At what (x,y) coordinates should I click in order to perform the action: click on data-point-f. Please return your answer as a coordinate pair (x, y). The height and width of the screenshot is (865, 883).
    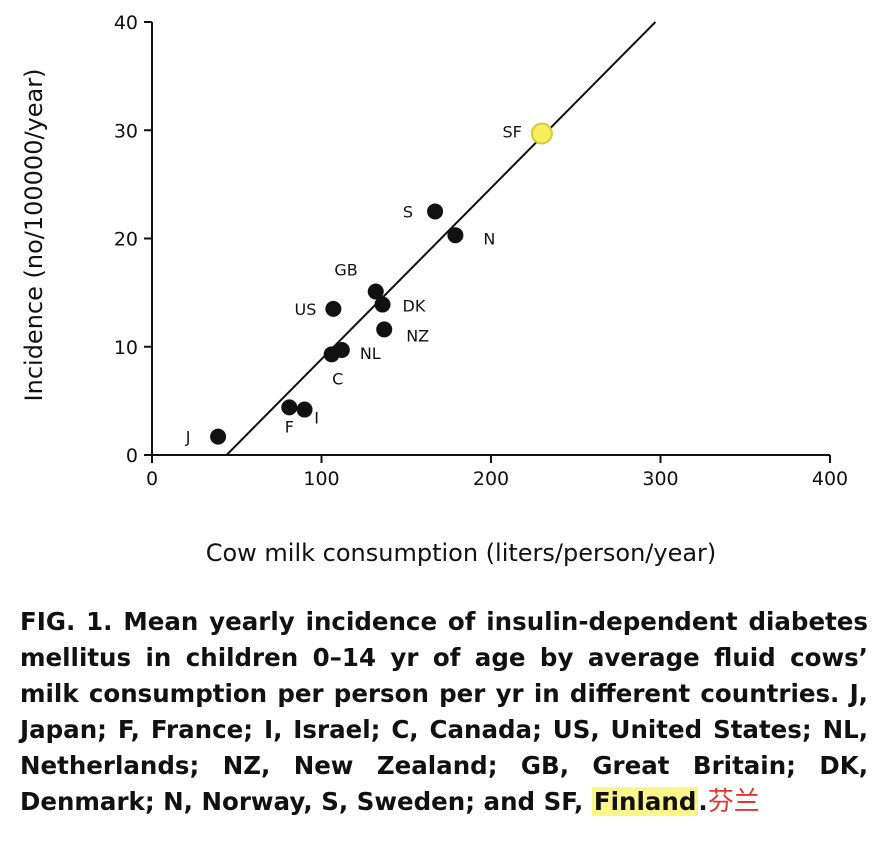
    Looking at the image, I should click on (289, 407).